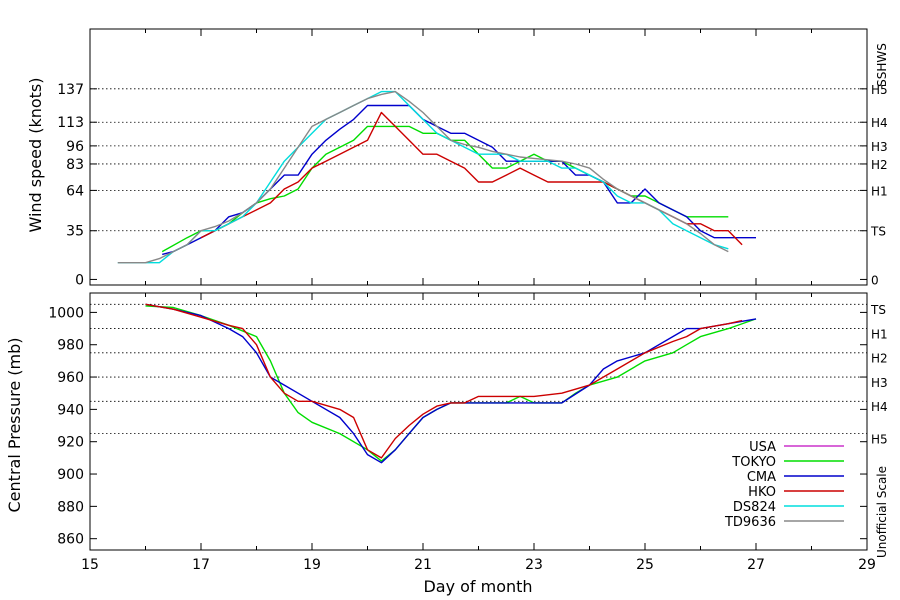 This screenshot has width=900, height=600. Describe the element at coordinates (70, 90) in the screenshot. I see `wind-ytick-label: 137` at that location.